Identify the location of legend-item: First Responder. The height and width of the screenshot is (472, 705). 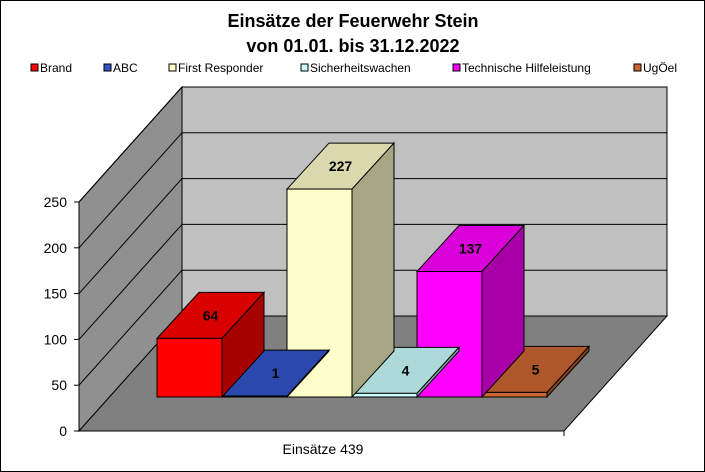
(215, 68).